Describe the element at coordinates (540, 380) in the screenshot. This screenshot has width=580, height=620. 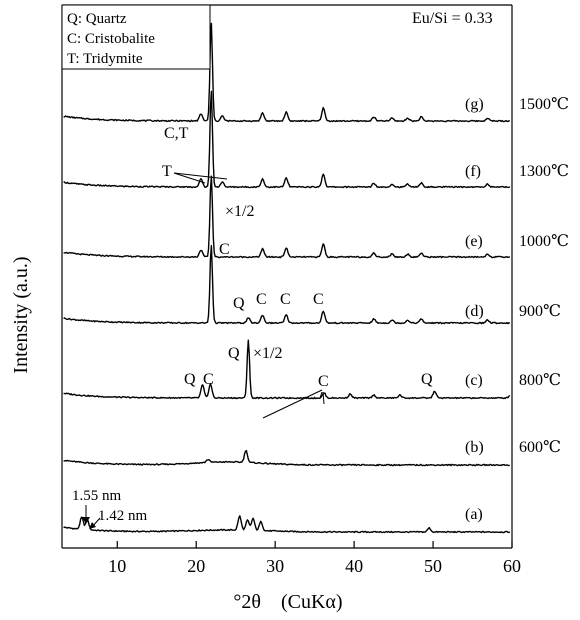
I see `temperature-label: 800℃` at that location.